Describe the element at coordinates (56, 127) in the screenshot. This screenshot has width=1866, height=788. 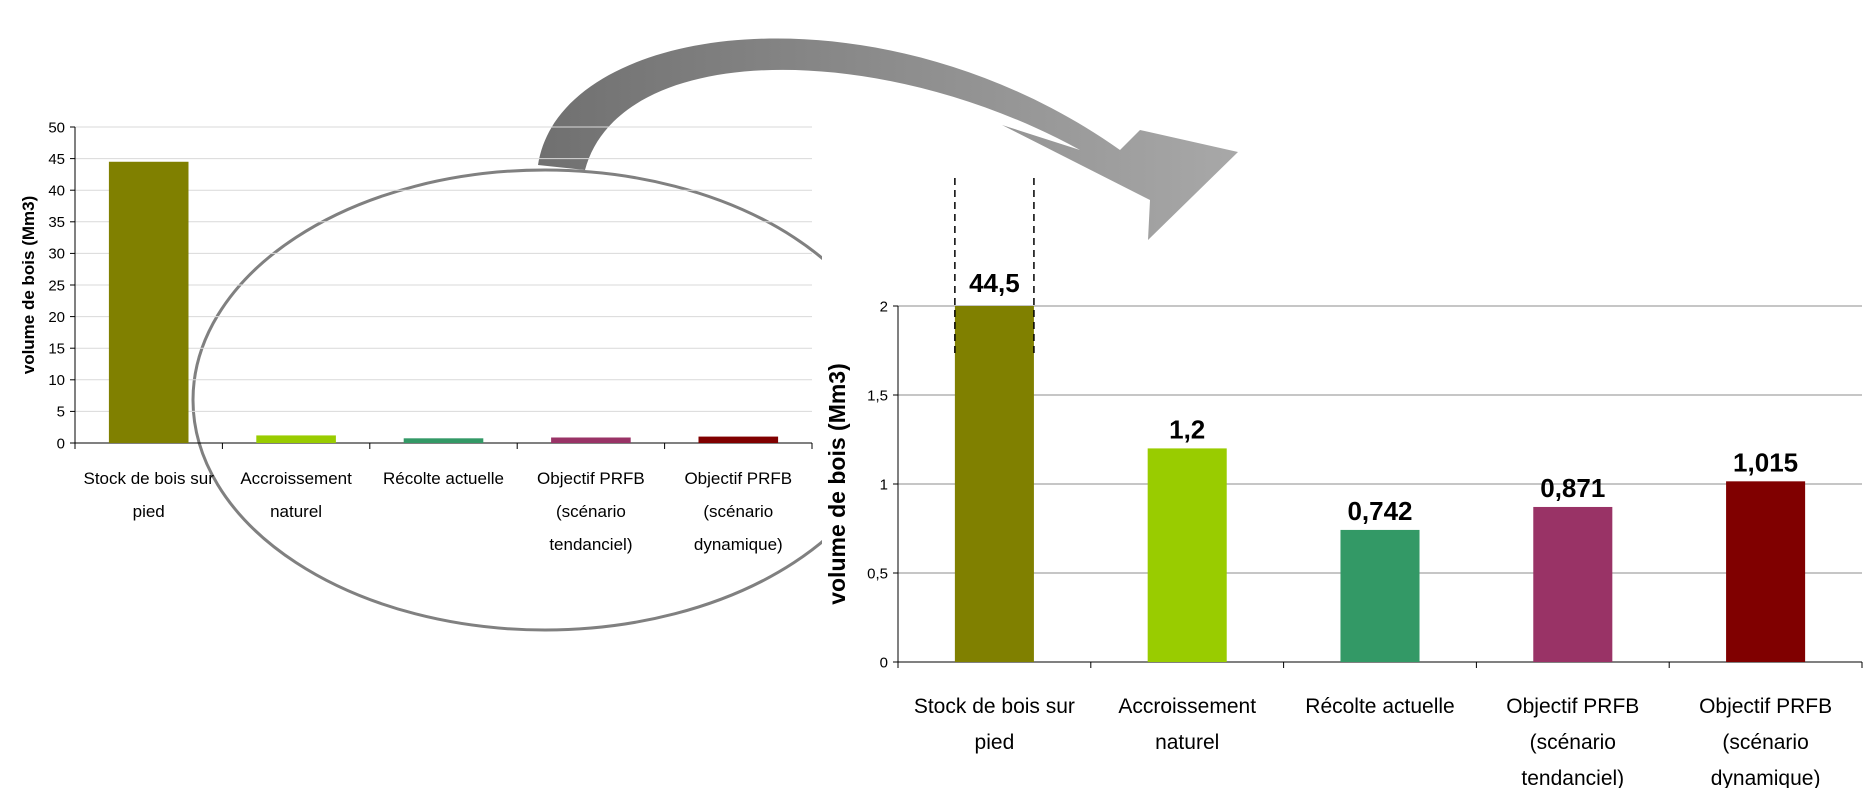
I see `y-tick-label: 50` at that location.